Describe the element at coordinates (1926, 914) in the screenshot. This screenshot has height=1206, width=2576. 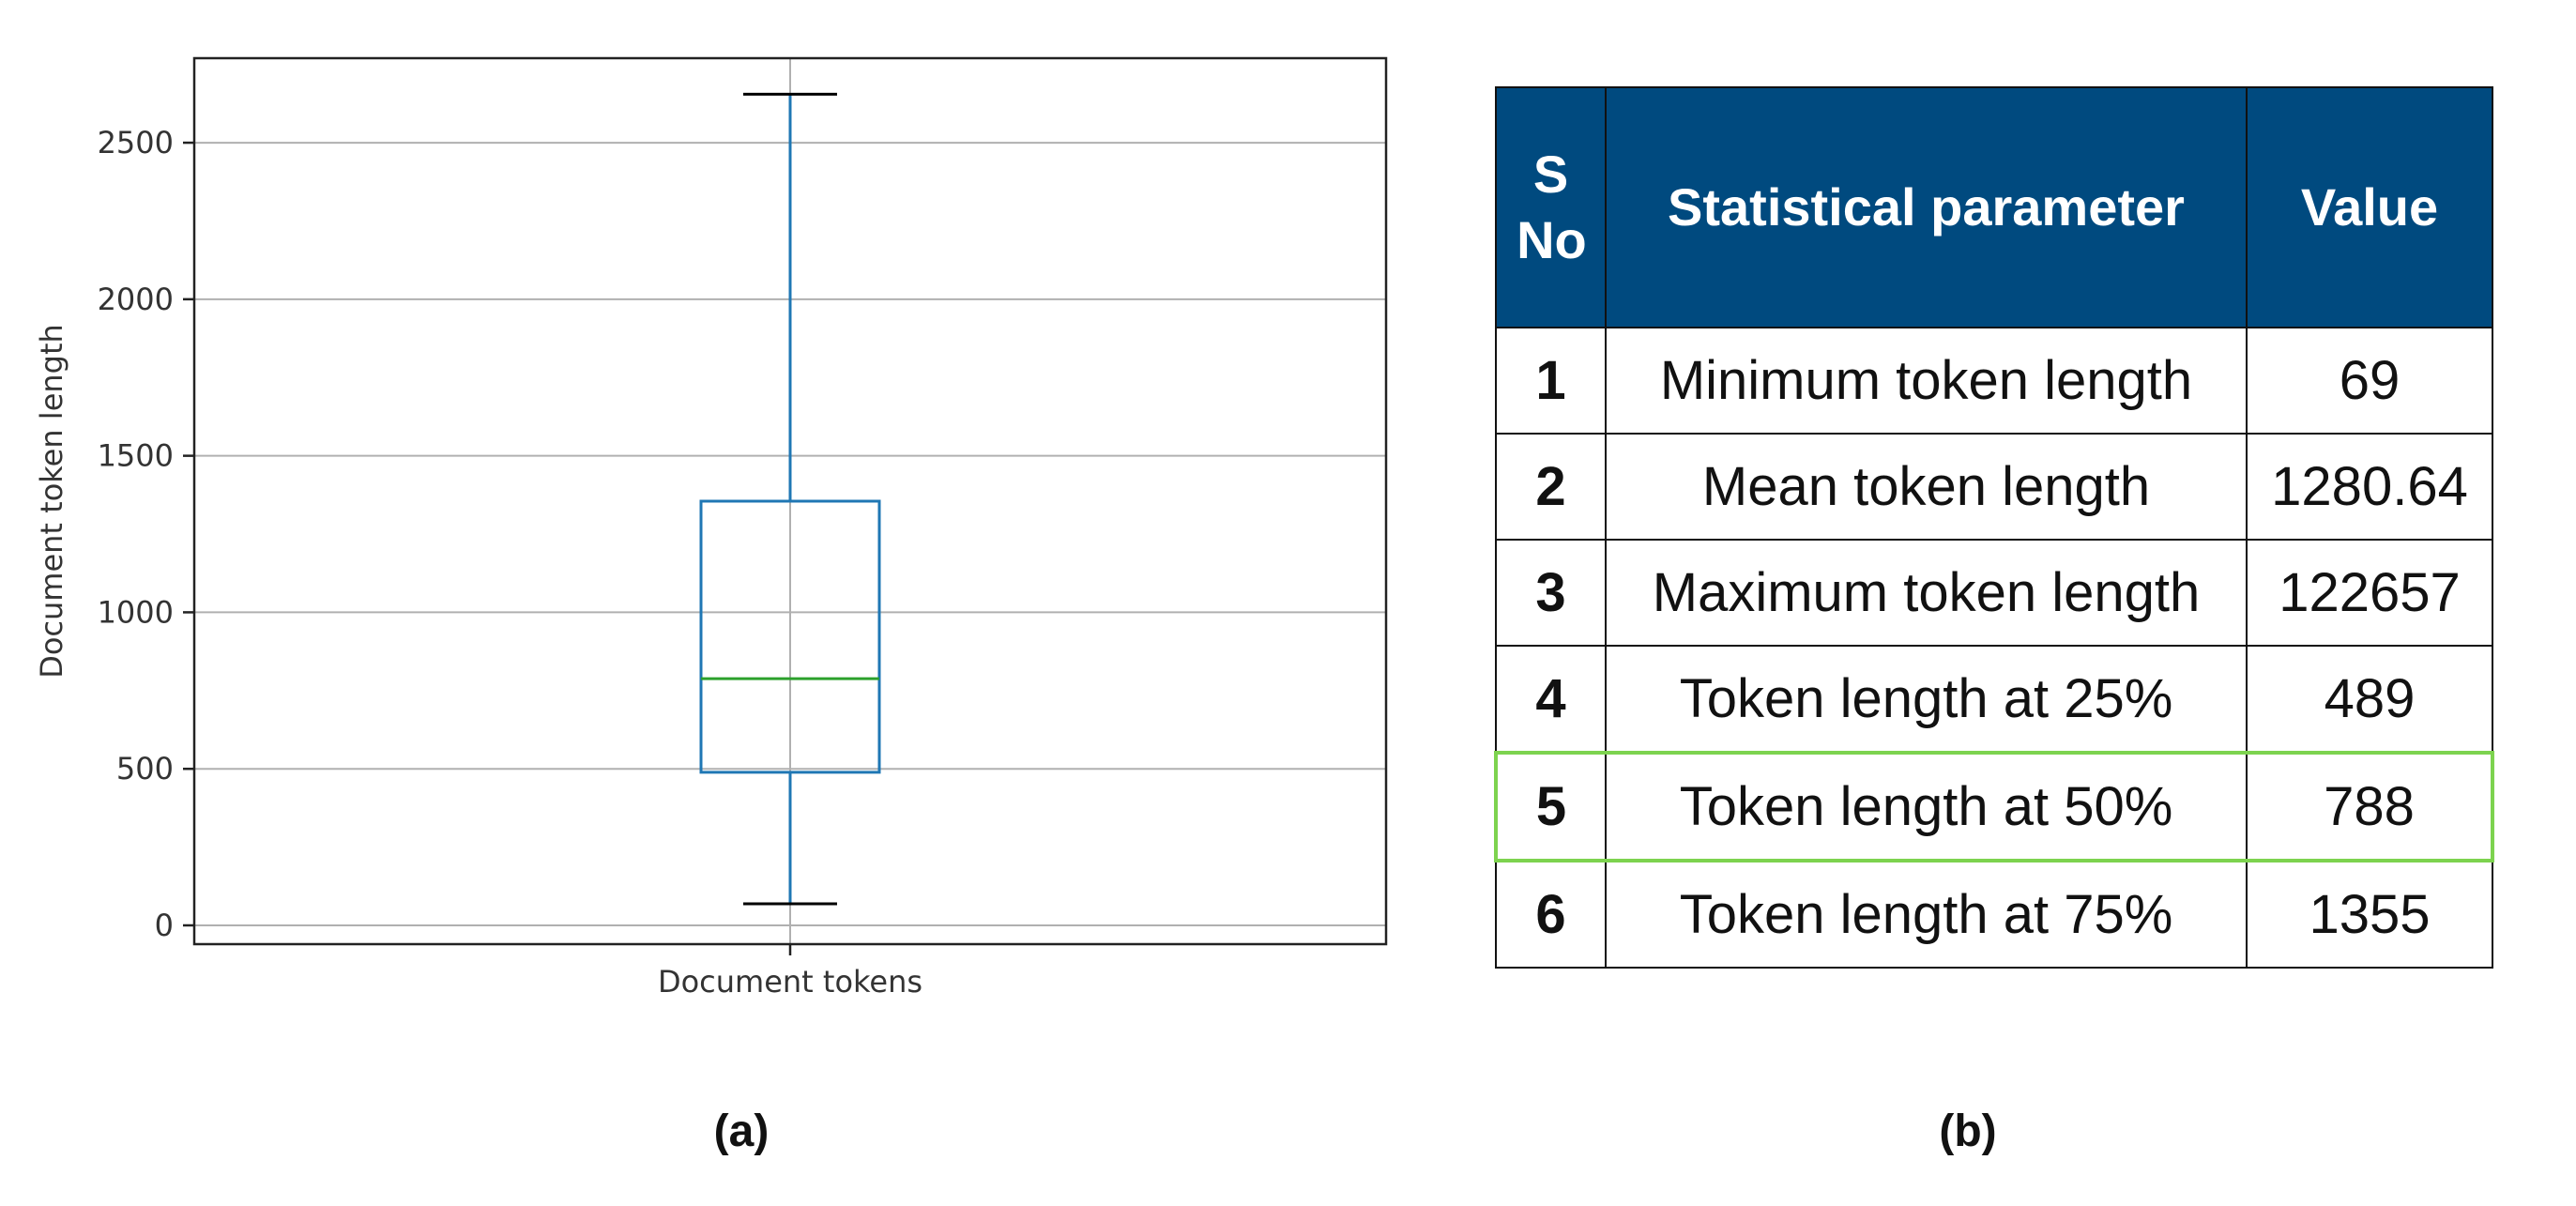
I see `row-parameter: Token length at 75%` at that location.